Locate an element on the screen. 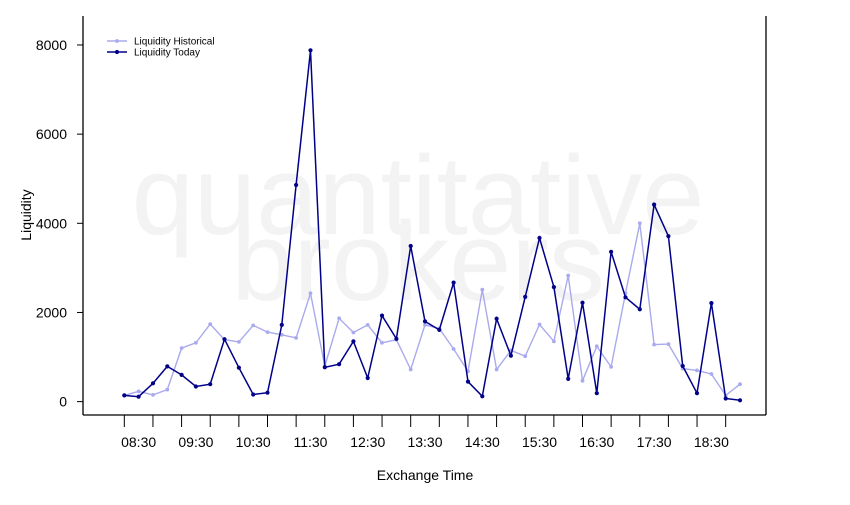 This screenshot has width=850, height=505. y-axis-label: Liquidity is located at coordinates (26, 214).